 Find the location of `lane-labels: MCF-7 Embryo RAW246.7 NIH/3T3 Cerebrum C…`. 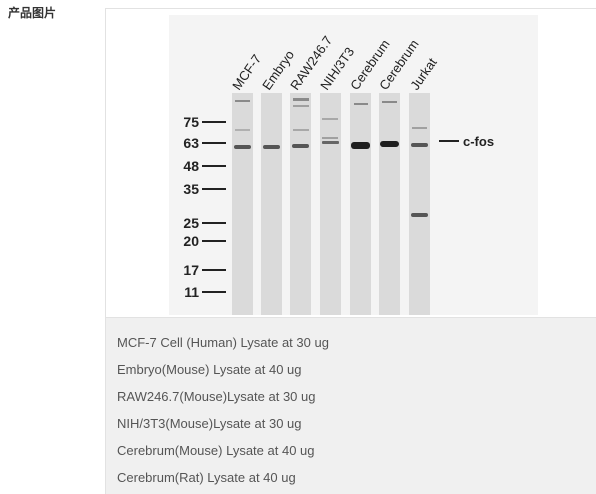

lane-labels: MCF-7 Embryo RAW246.7 NIH/3T3 Cerebrum C… is located at coordinates (334, 63).